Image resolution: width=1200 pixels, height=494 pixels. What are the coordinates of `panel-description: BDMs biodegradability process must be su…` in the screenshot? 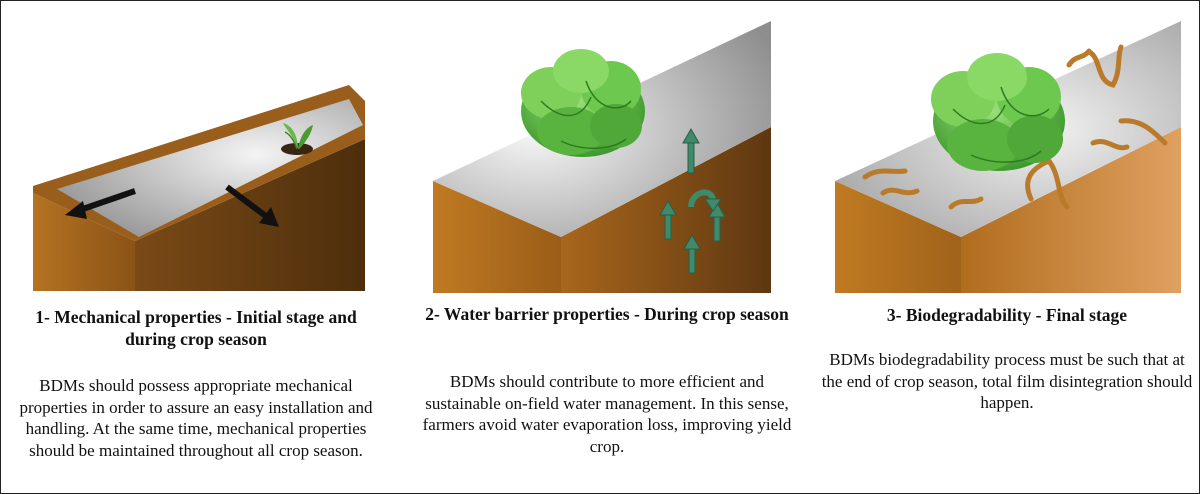 It's located at (1007, 381).